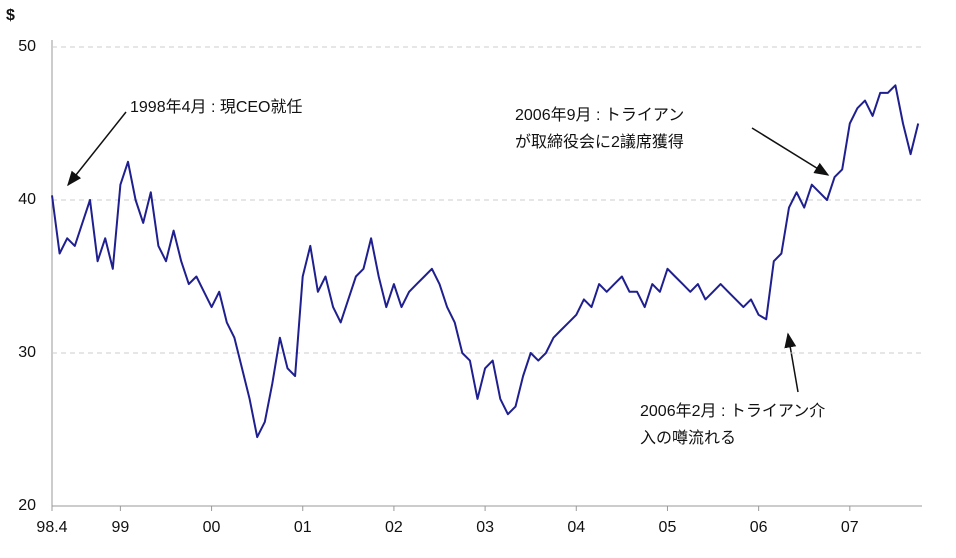  What do you see at coordinates (599, 115) in the screenshot?
I see `annotation: 2006年9月 : トライアン` at bounding box center [599, 115].